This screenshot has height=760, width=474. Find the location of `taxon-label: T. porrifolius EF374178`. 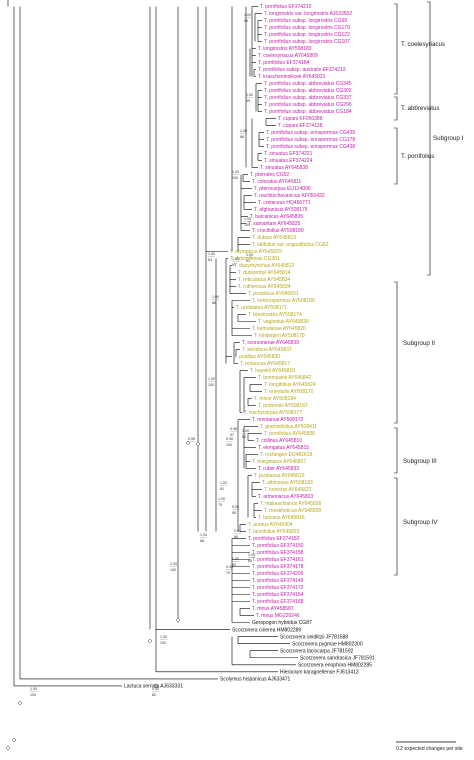

taxon-label: T. porrifolius EF374178 is located at coordinates (278, 567).